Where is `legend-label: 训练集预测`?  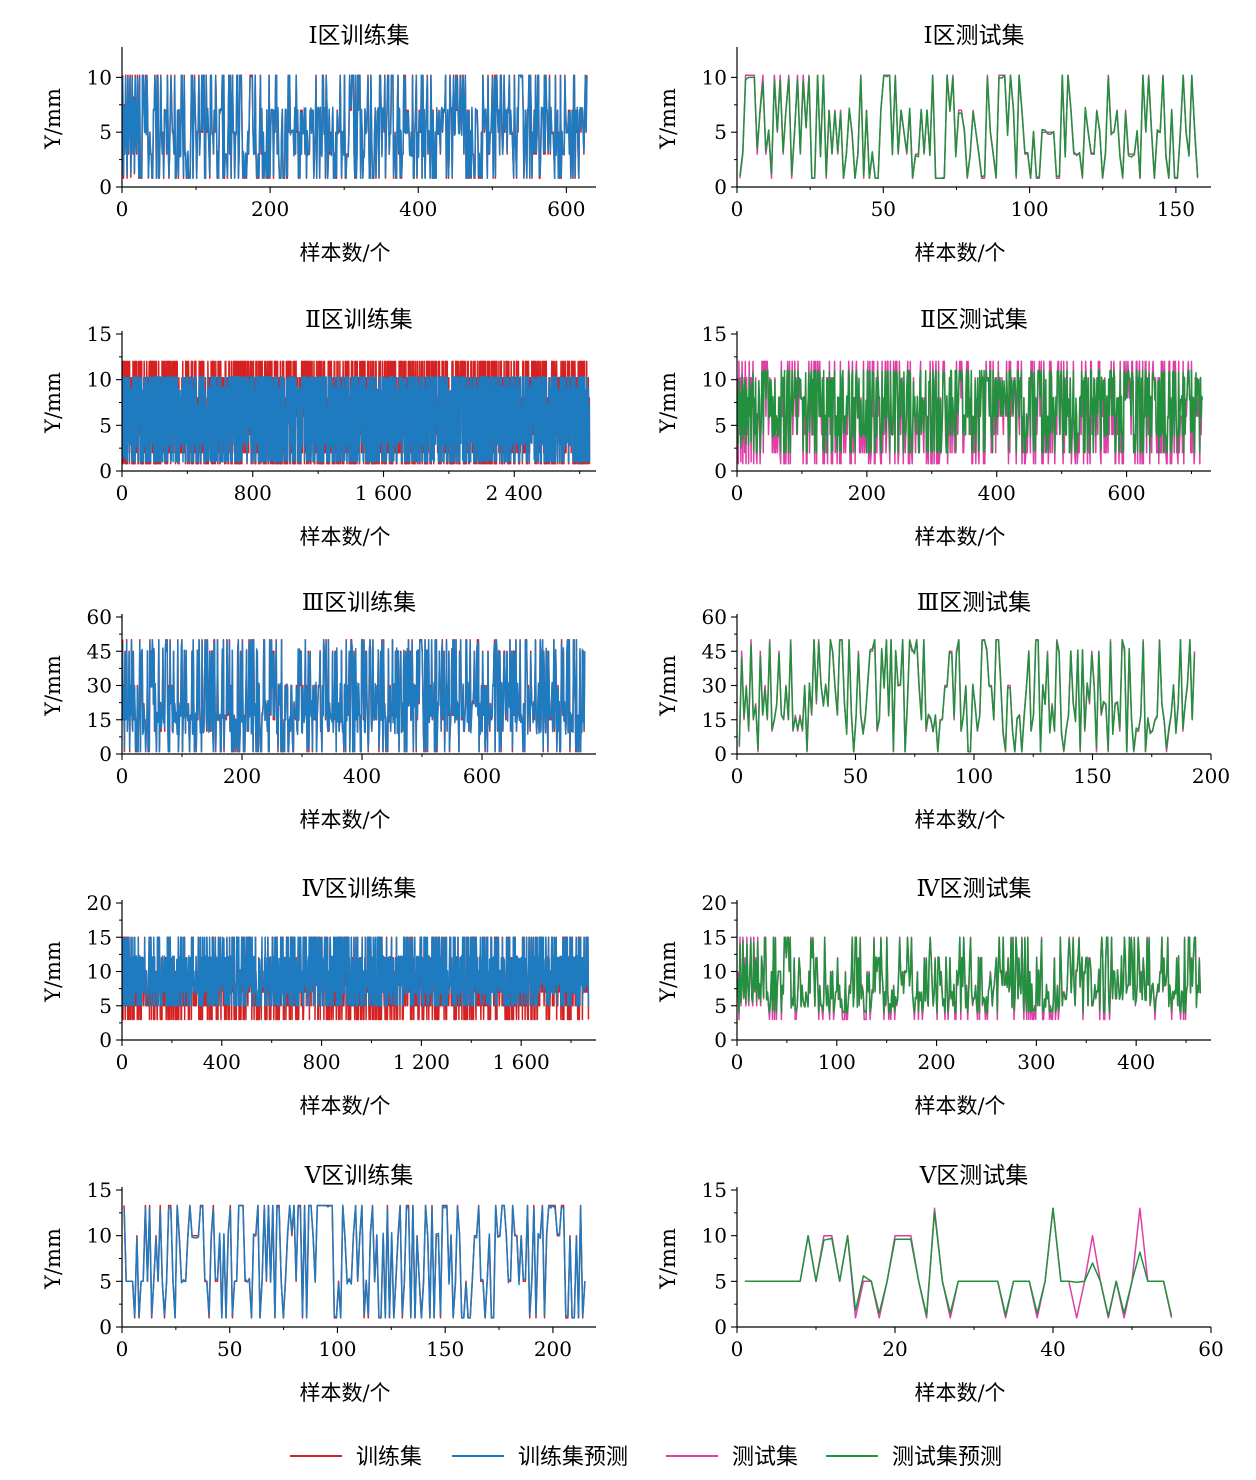 legend-label: 训练集预测 is located at coordinates (573, 1457).